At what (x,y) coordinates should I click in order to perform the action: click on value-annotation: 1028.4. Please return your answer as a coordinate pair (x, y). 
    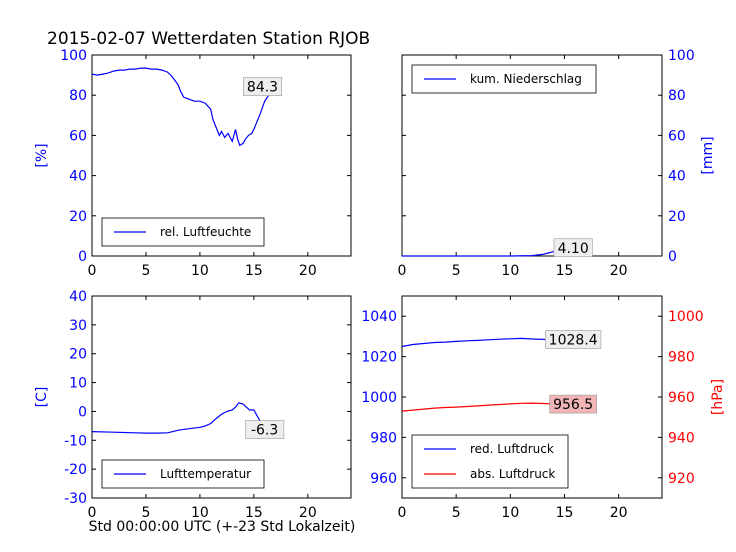
    Looking at the image, I should click on (573, 341).